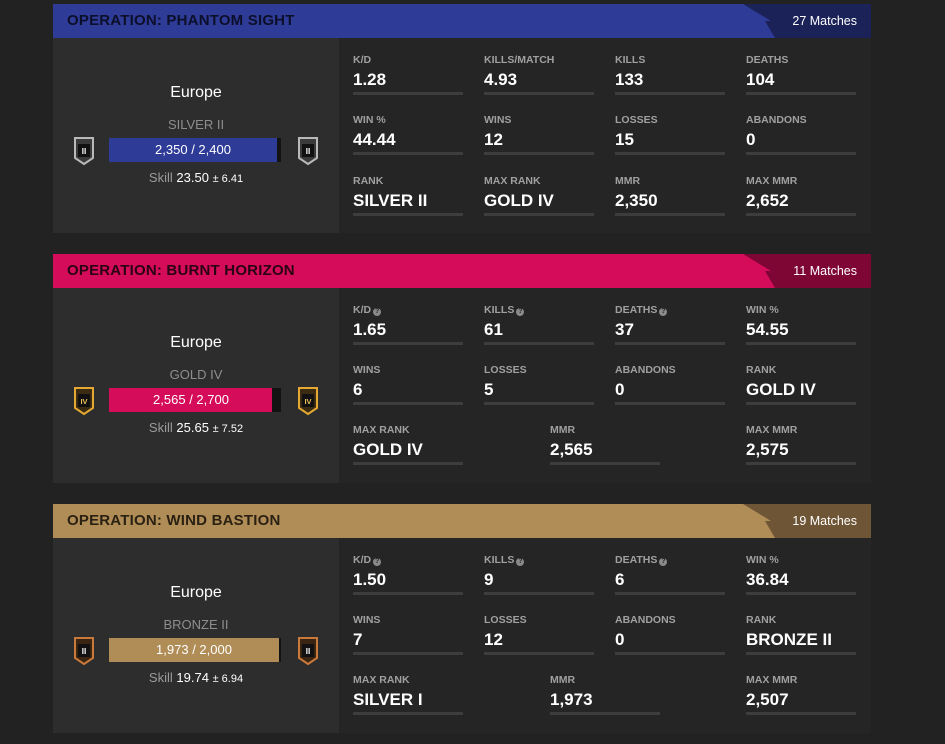 The height and width of the screenshot is (744, 945). Describe the element at coordinates (801, 195) in the screenshot. I see `stat-max-mmr: MAX MMR 2,652` at that location.